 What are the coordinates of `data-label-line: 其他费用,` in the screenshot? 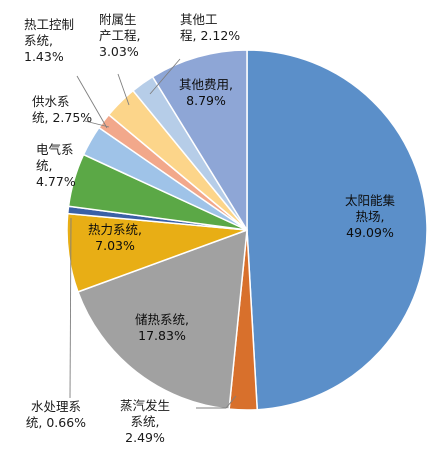 It's located at (206, 84).